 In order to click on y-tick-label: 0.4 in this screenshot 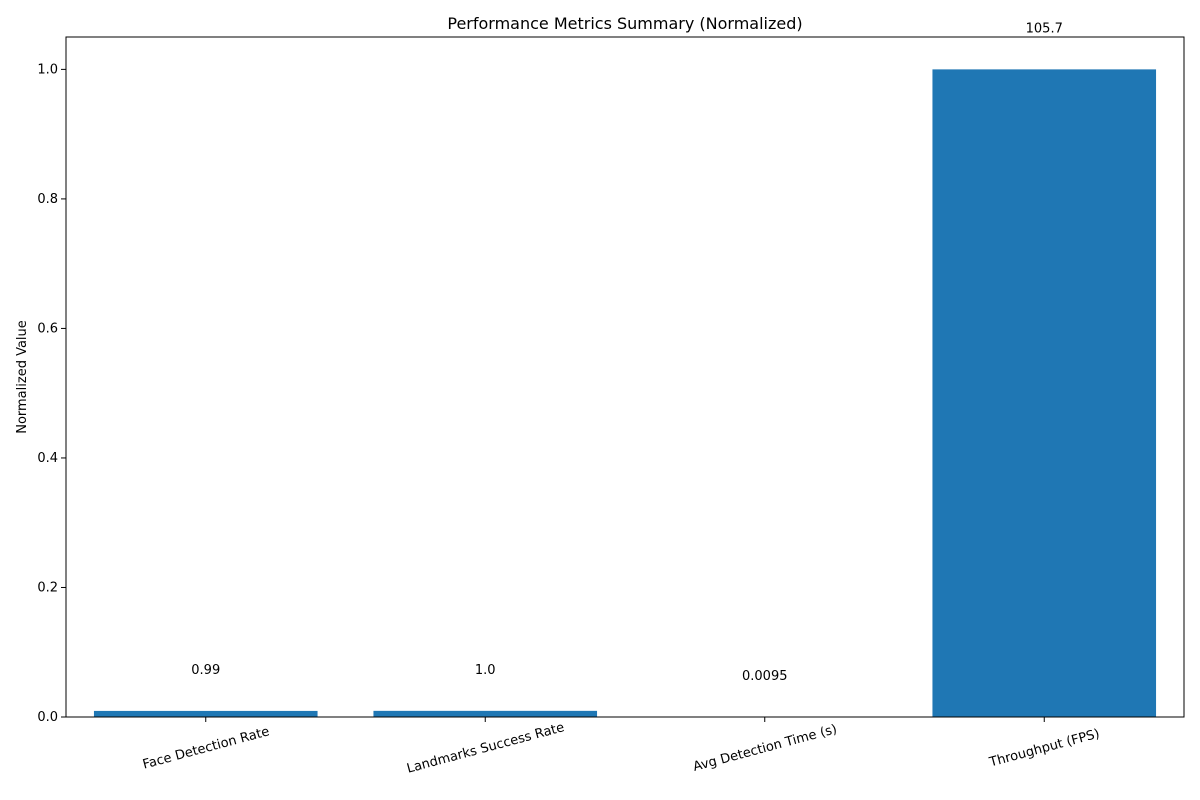, I will do `click(47, 458)`.